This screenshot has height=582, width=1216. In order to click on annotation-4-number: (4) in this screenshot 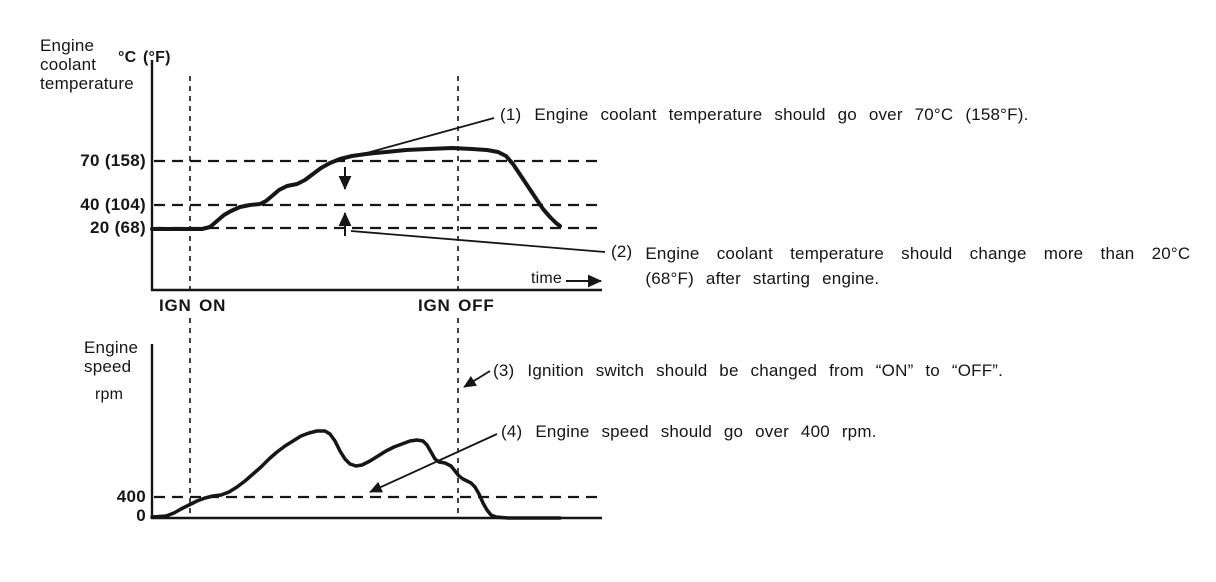, I will do `click(512, 431)`.